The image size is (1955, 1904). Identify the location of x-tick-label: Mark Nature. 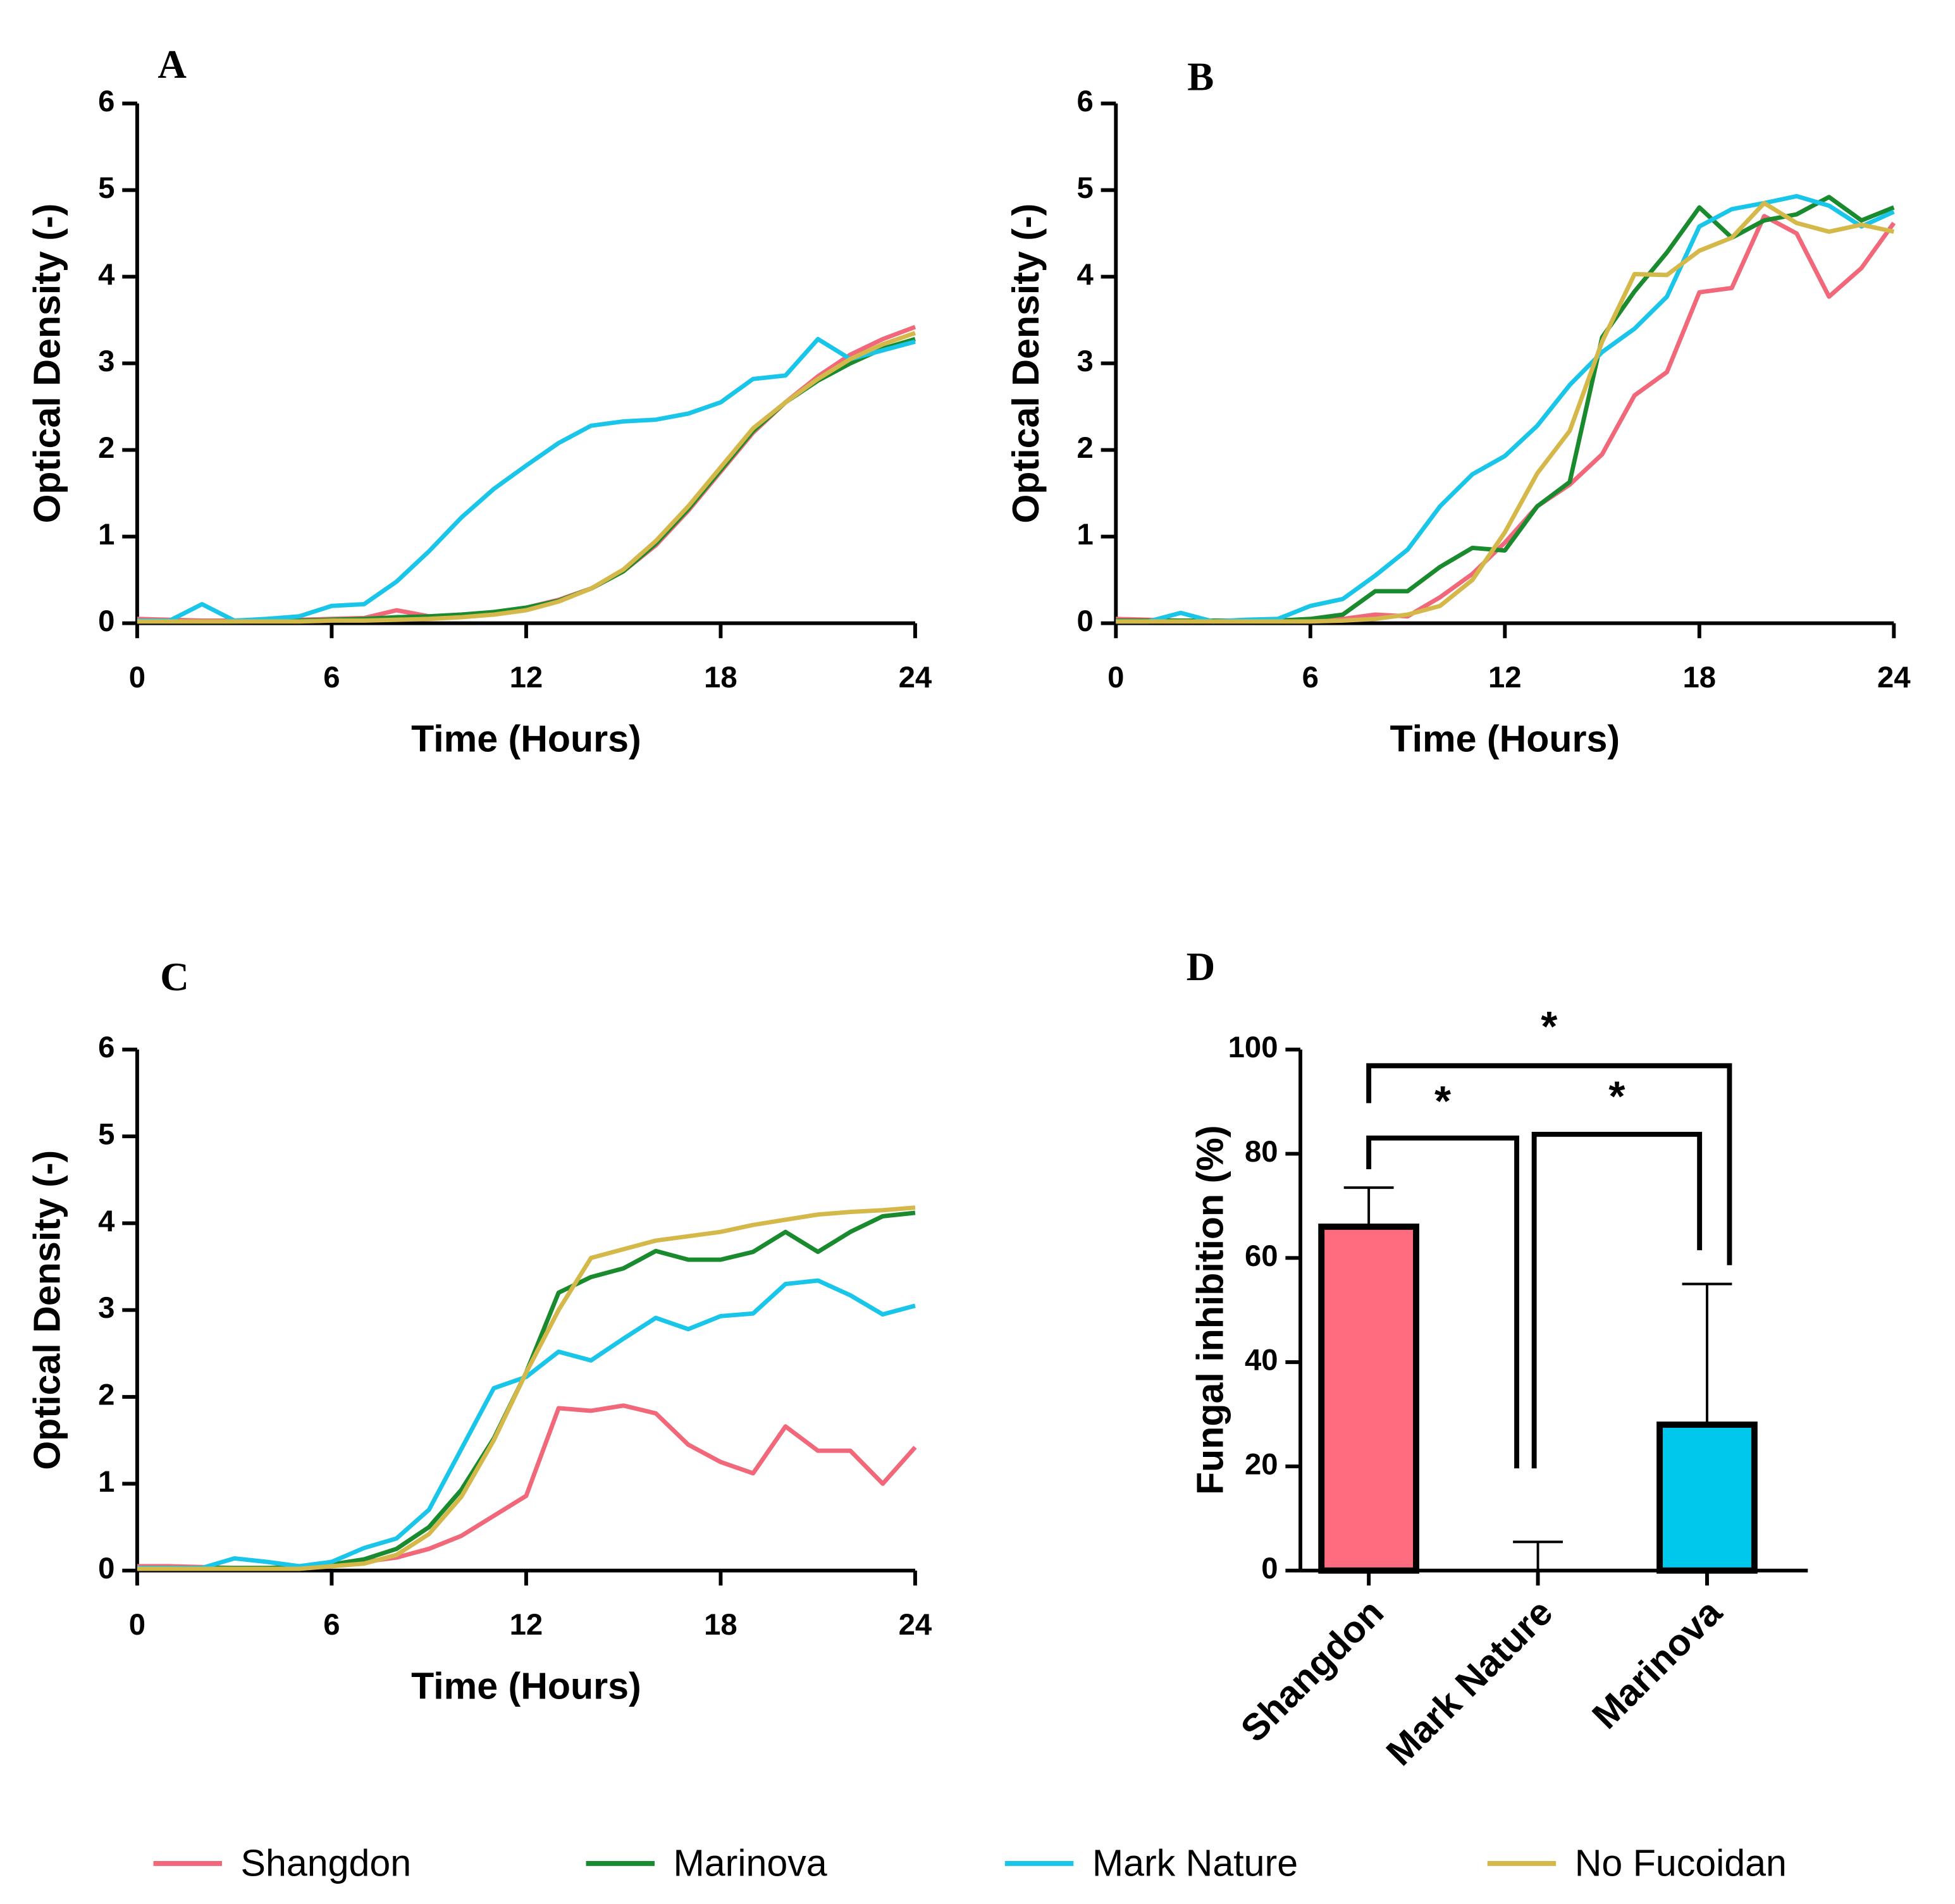
(1469, 1682).